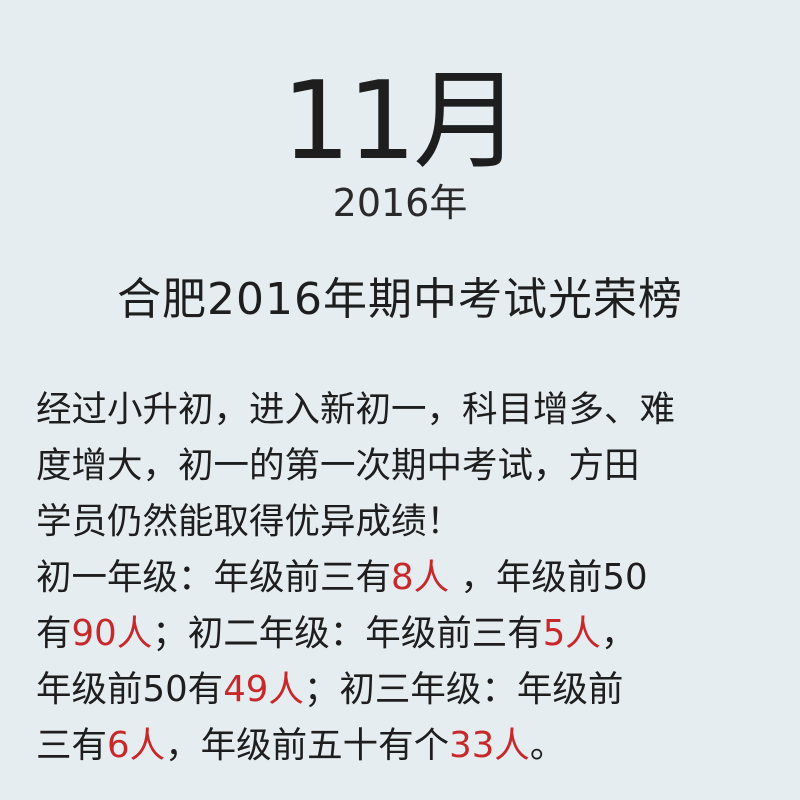 Image resolution: width=800 pixels, height=800 pixels. I want to click on grade1-has-text: 有, so click(54, 633).